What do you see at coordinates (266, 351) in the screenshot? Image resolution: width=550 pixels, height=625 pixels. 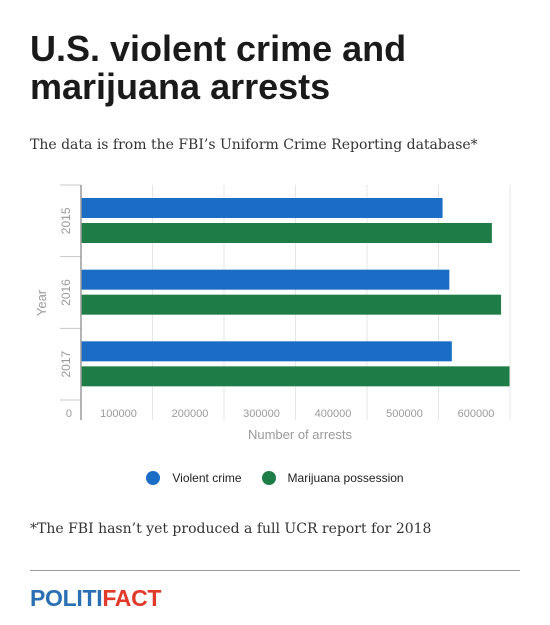 I see `bar-violent-crime-2017` at bounding box center [266, 351].